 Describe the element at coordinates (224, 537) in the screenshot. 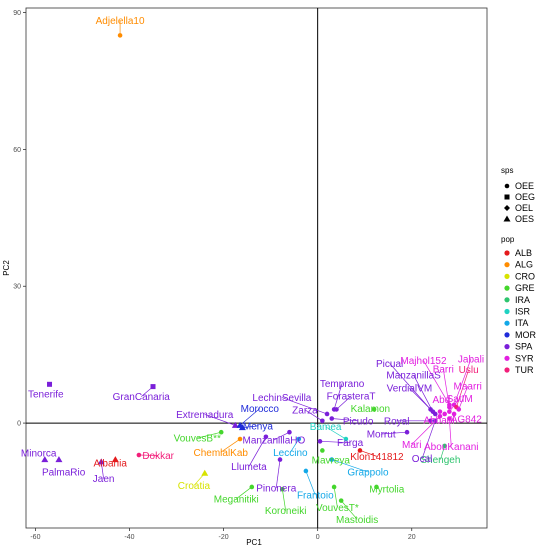

I see `x-tick-label: -20` at that location.